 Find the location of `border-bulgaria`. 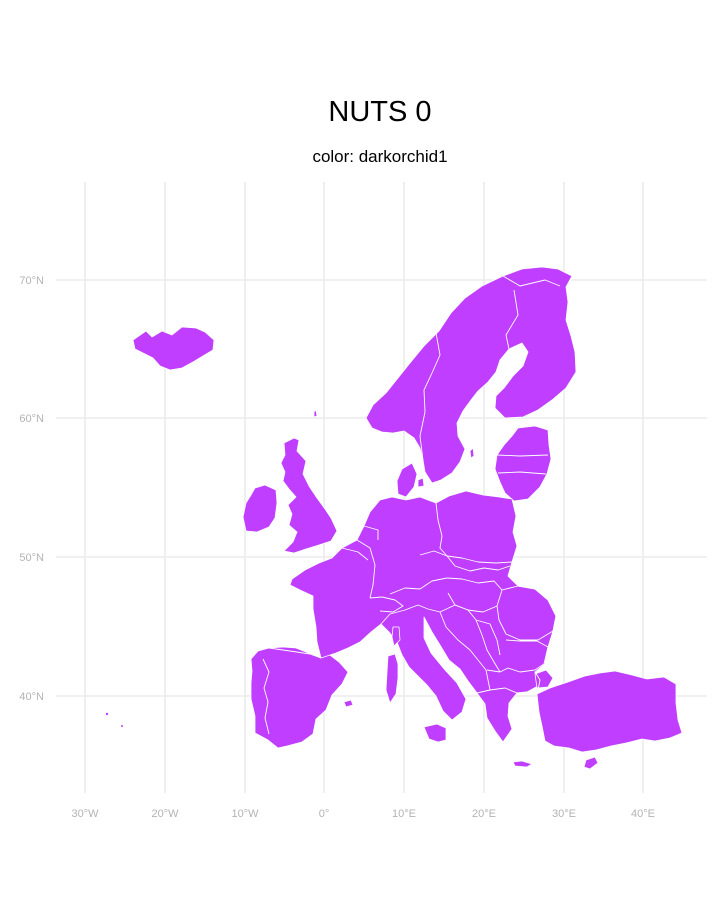

border-bulgaria is located at coordinates (527, 656).